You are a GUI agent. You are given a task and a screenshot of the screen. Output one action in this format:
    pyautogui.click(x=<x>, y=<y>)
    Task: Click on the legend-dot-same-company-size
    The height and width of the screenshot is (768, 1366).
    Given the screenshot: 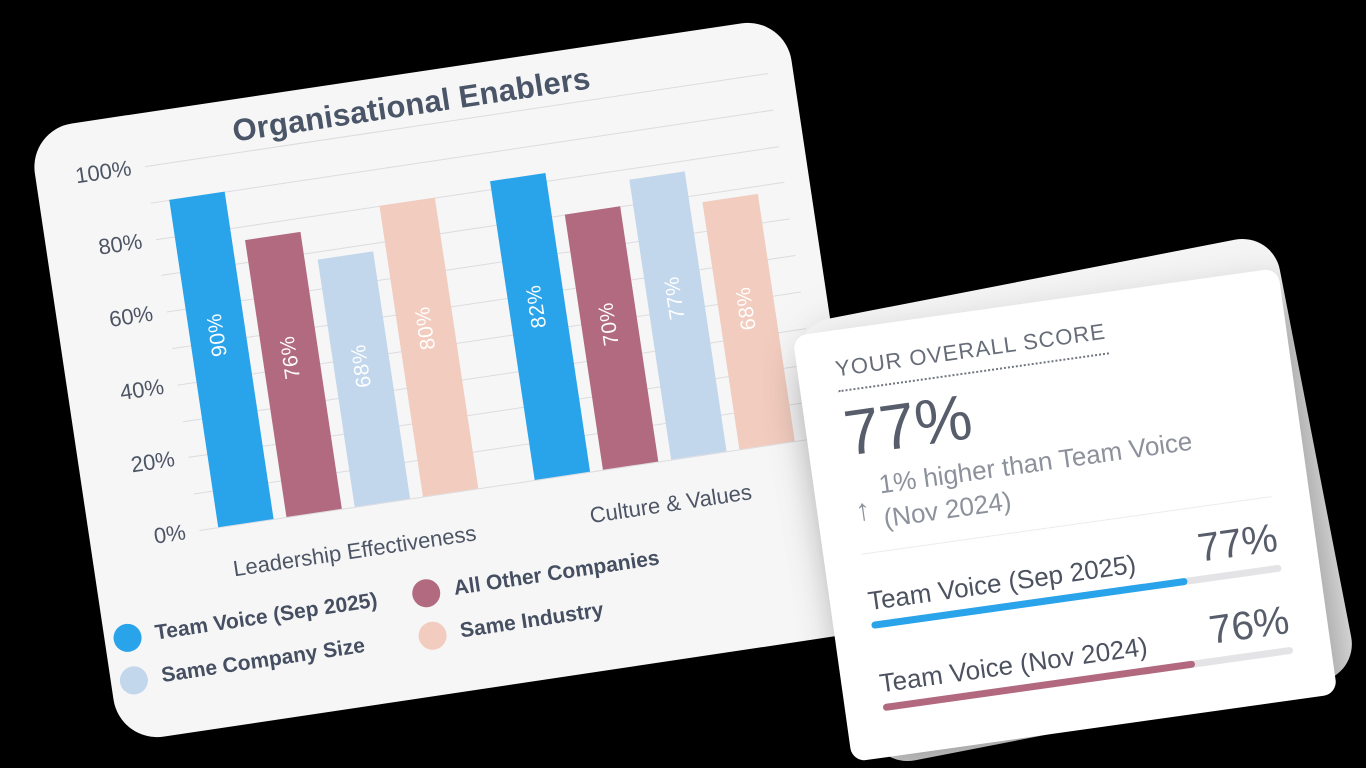 What is the action you would take?
    pyautogui.click(x=133, y=680)
    